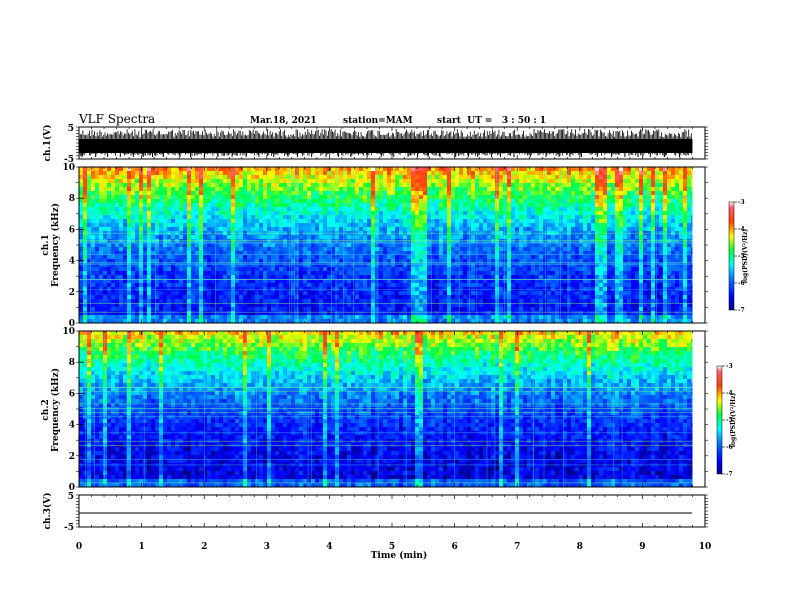 This screenshot has height=612, width=792. I want to click on header-station: station=MAM, so click(378, 121).